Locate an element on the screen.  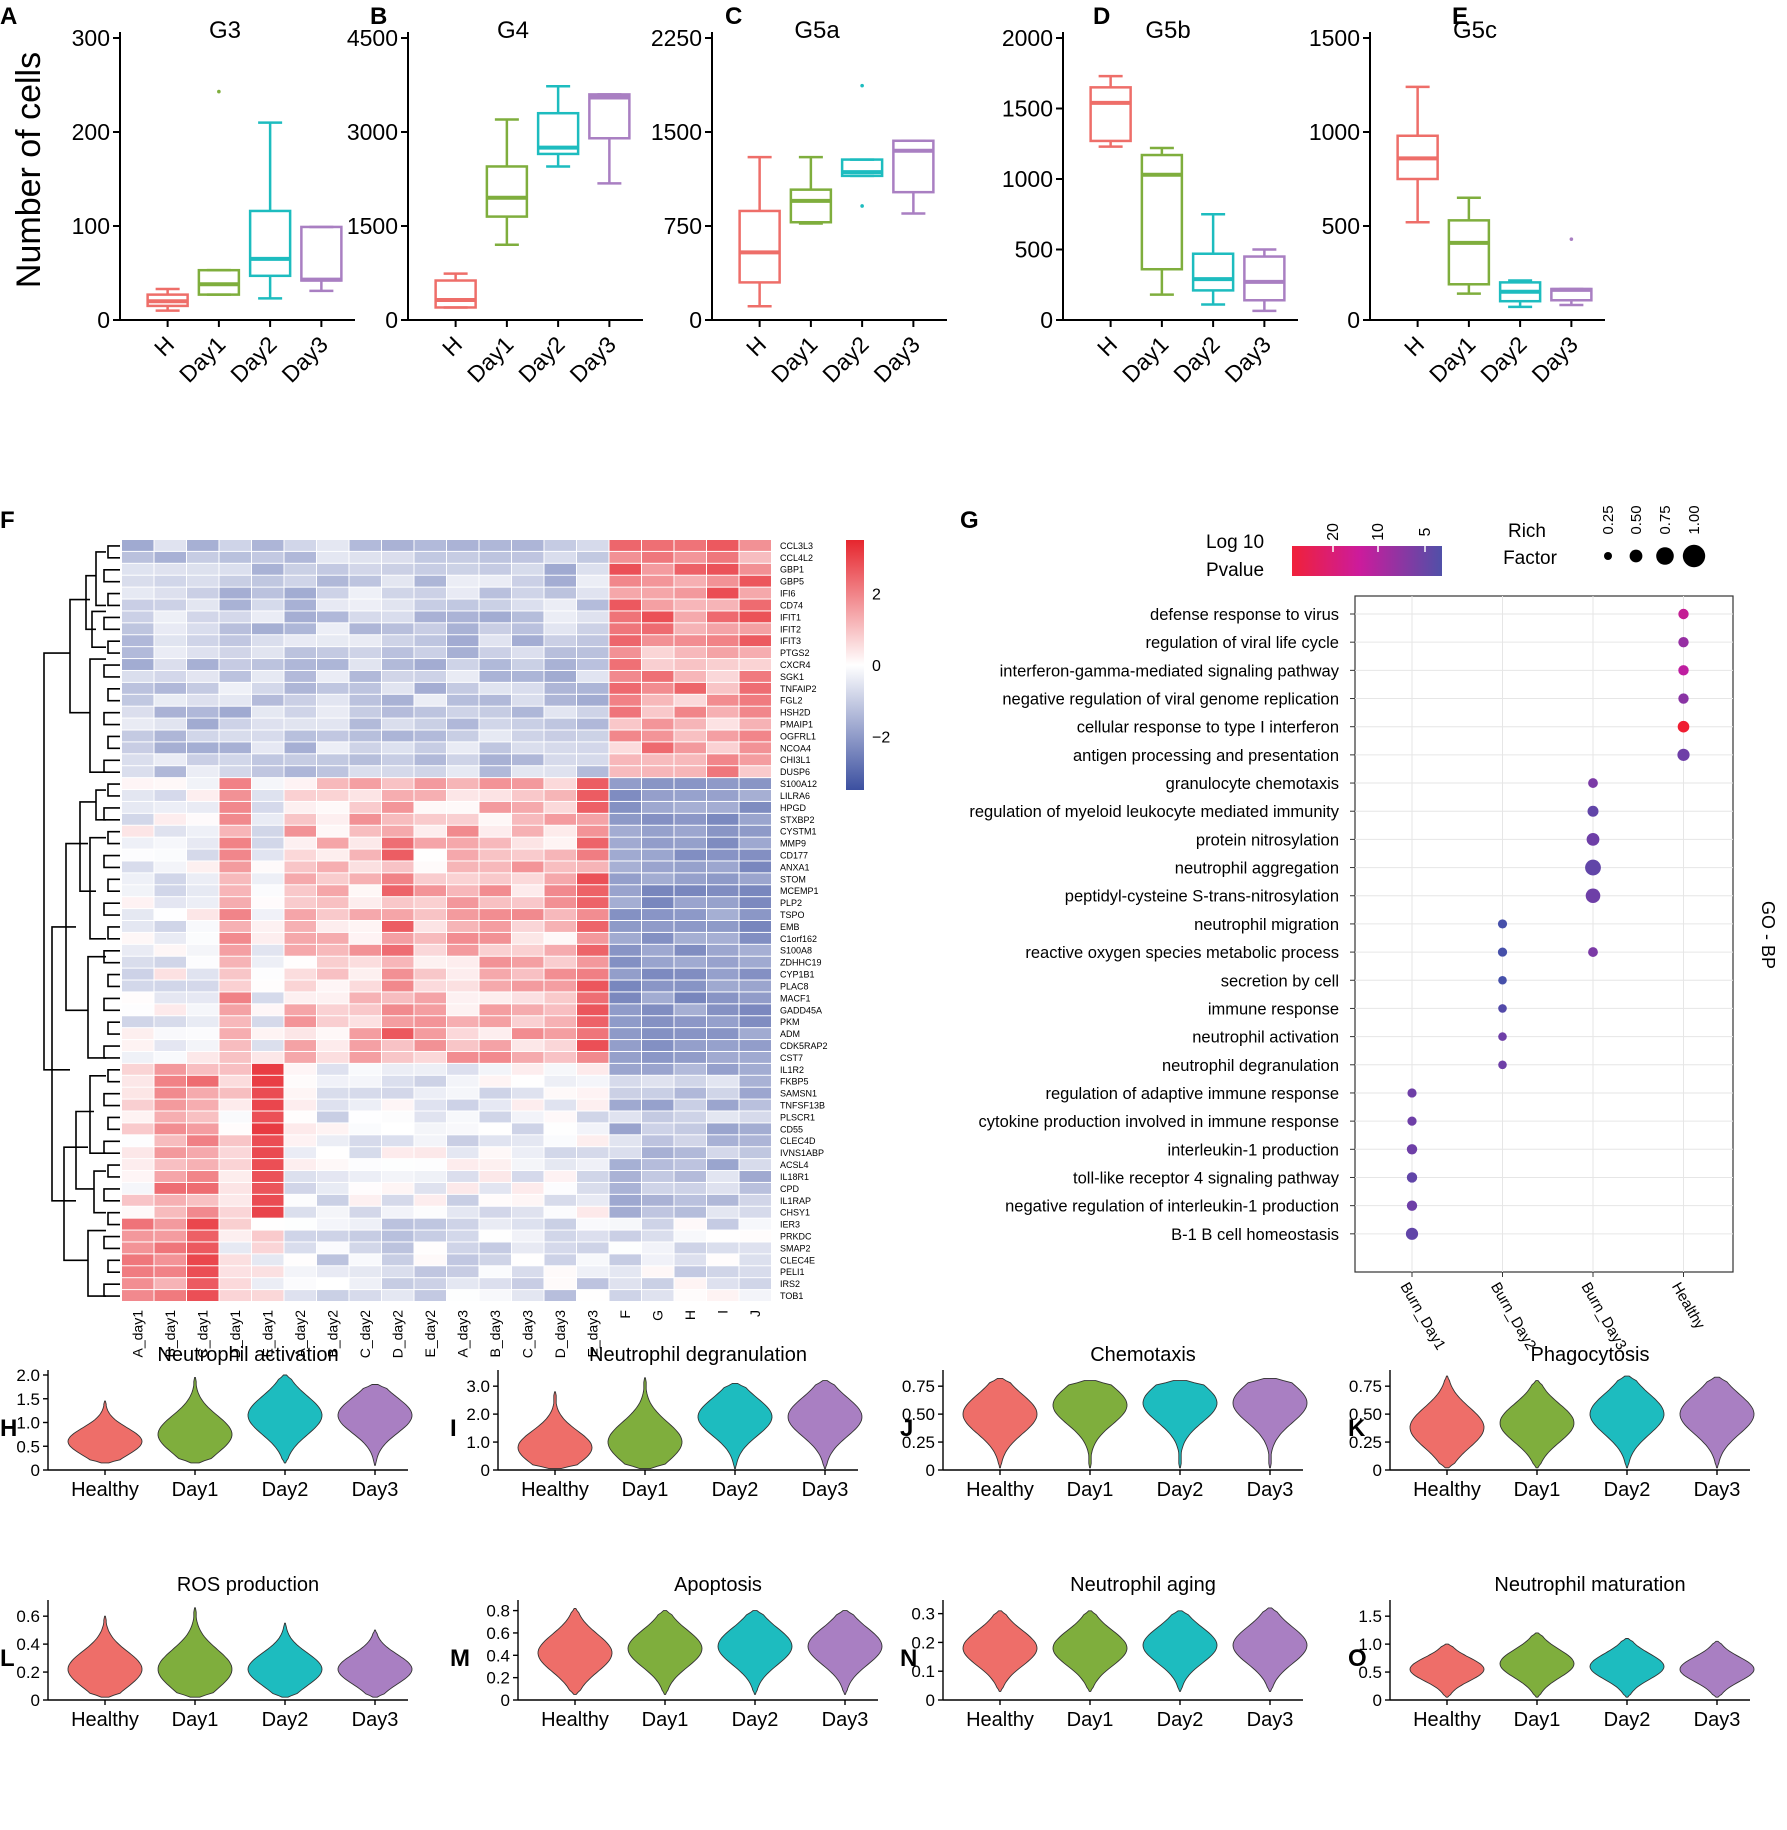
y-tick-label: 0.6 is located at coordinates (498, 1633).